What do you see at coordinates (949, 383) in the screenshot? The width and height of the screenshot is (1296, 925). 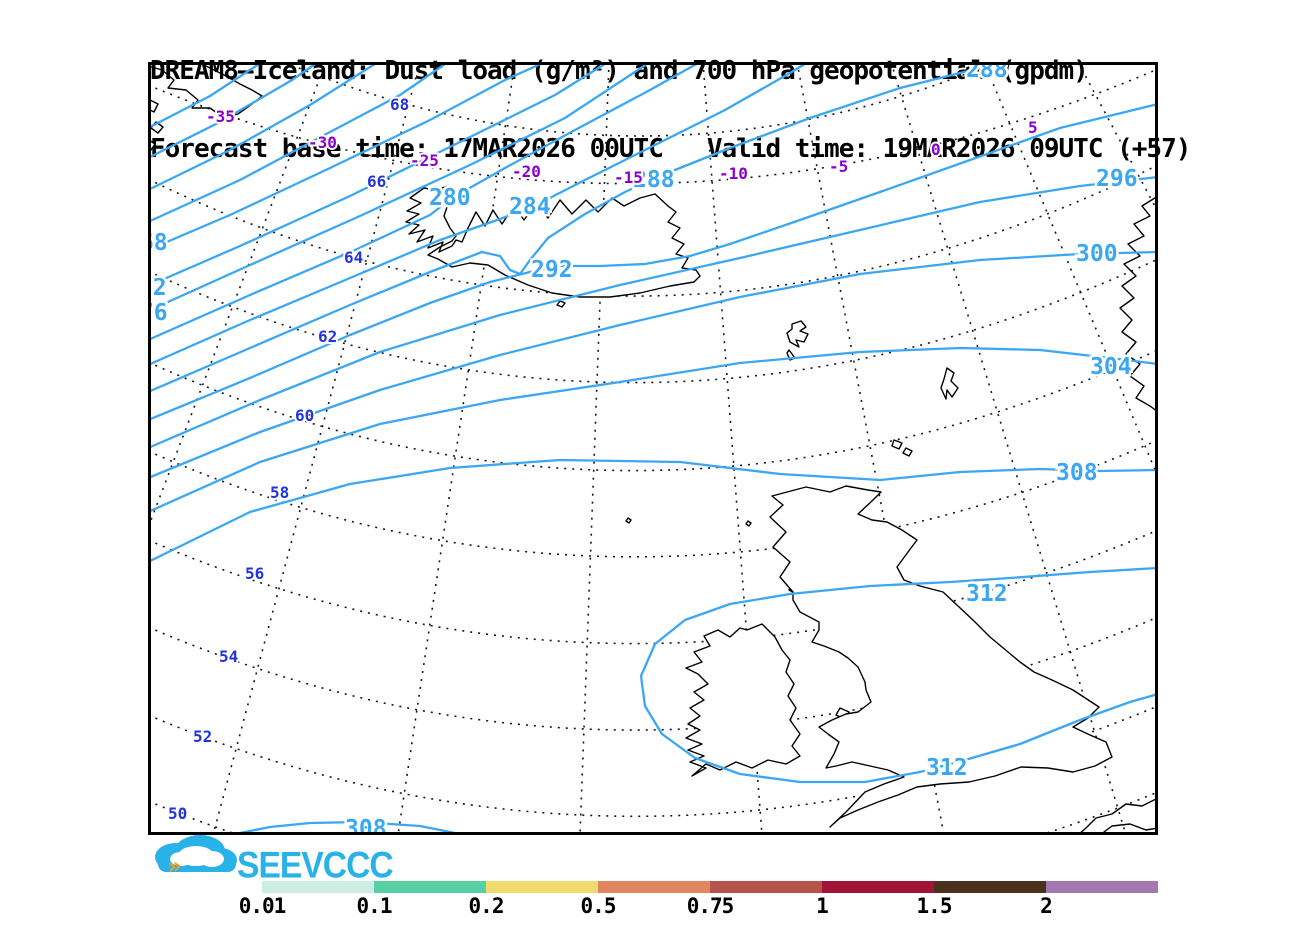 I see `shetland-islands` at bounding box center [949, 383].